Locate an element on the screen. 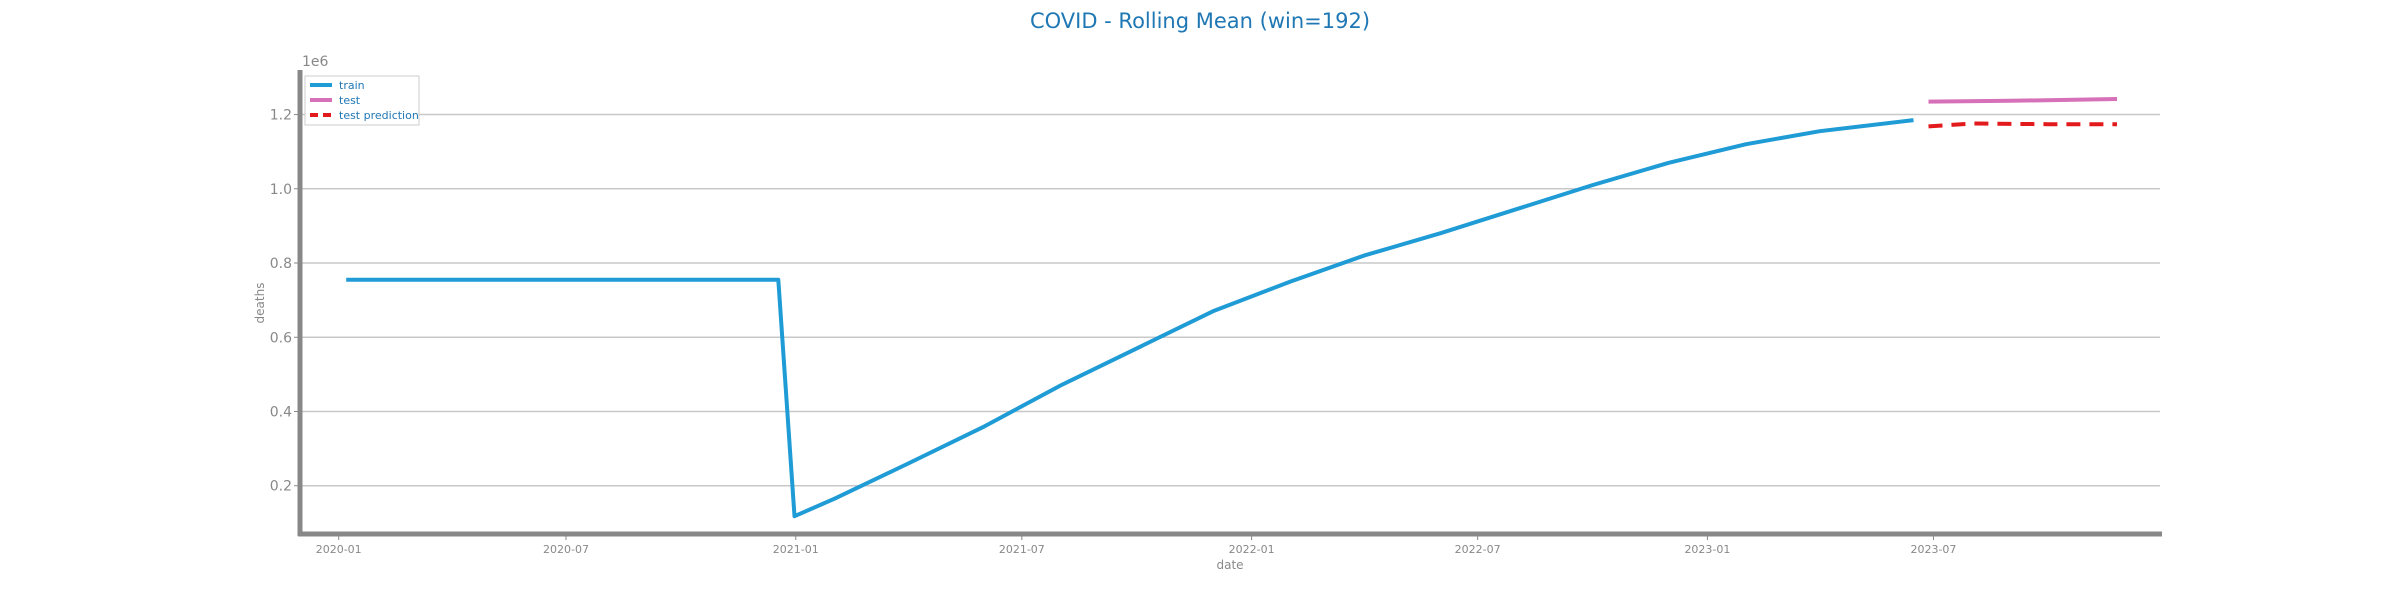  y-tick-label: 1.2 is located at coordinates (281, 116).